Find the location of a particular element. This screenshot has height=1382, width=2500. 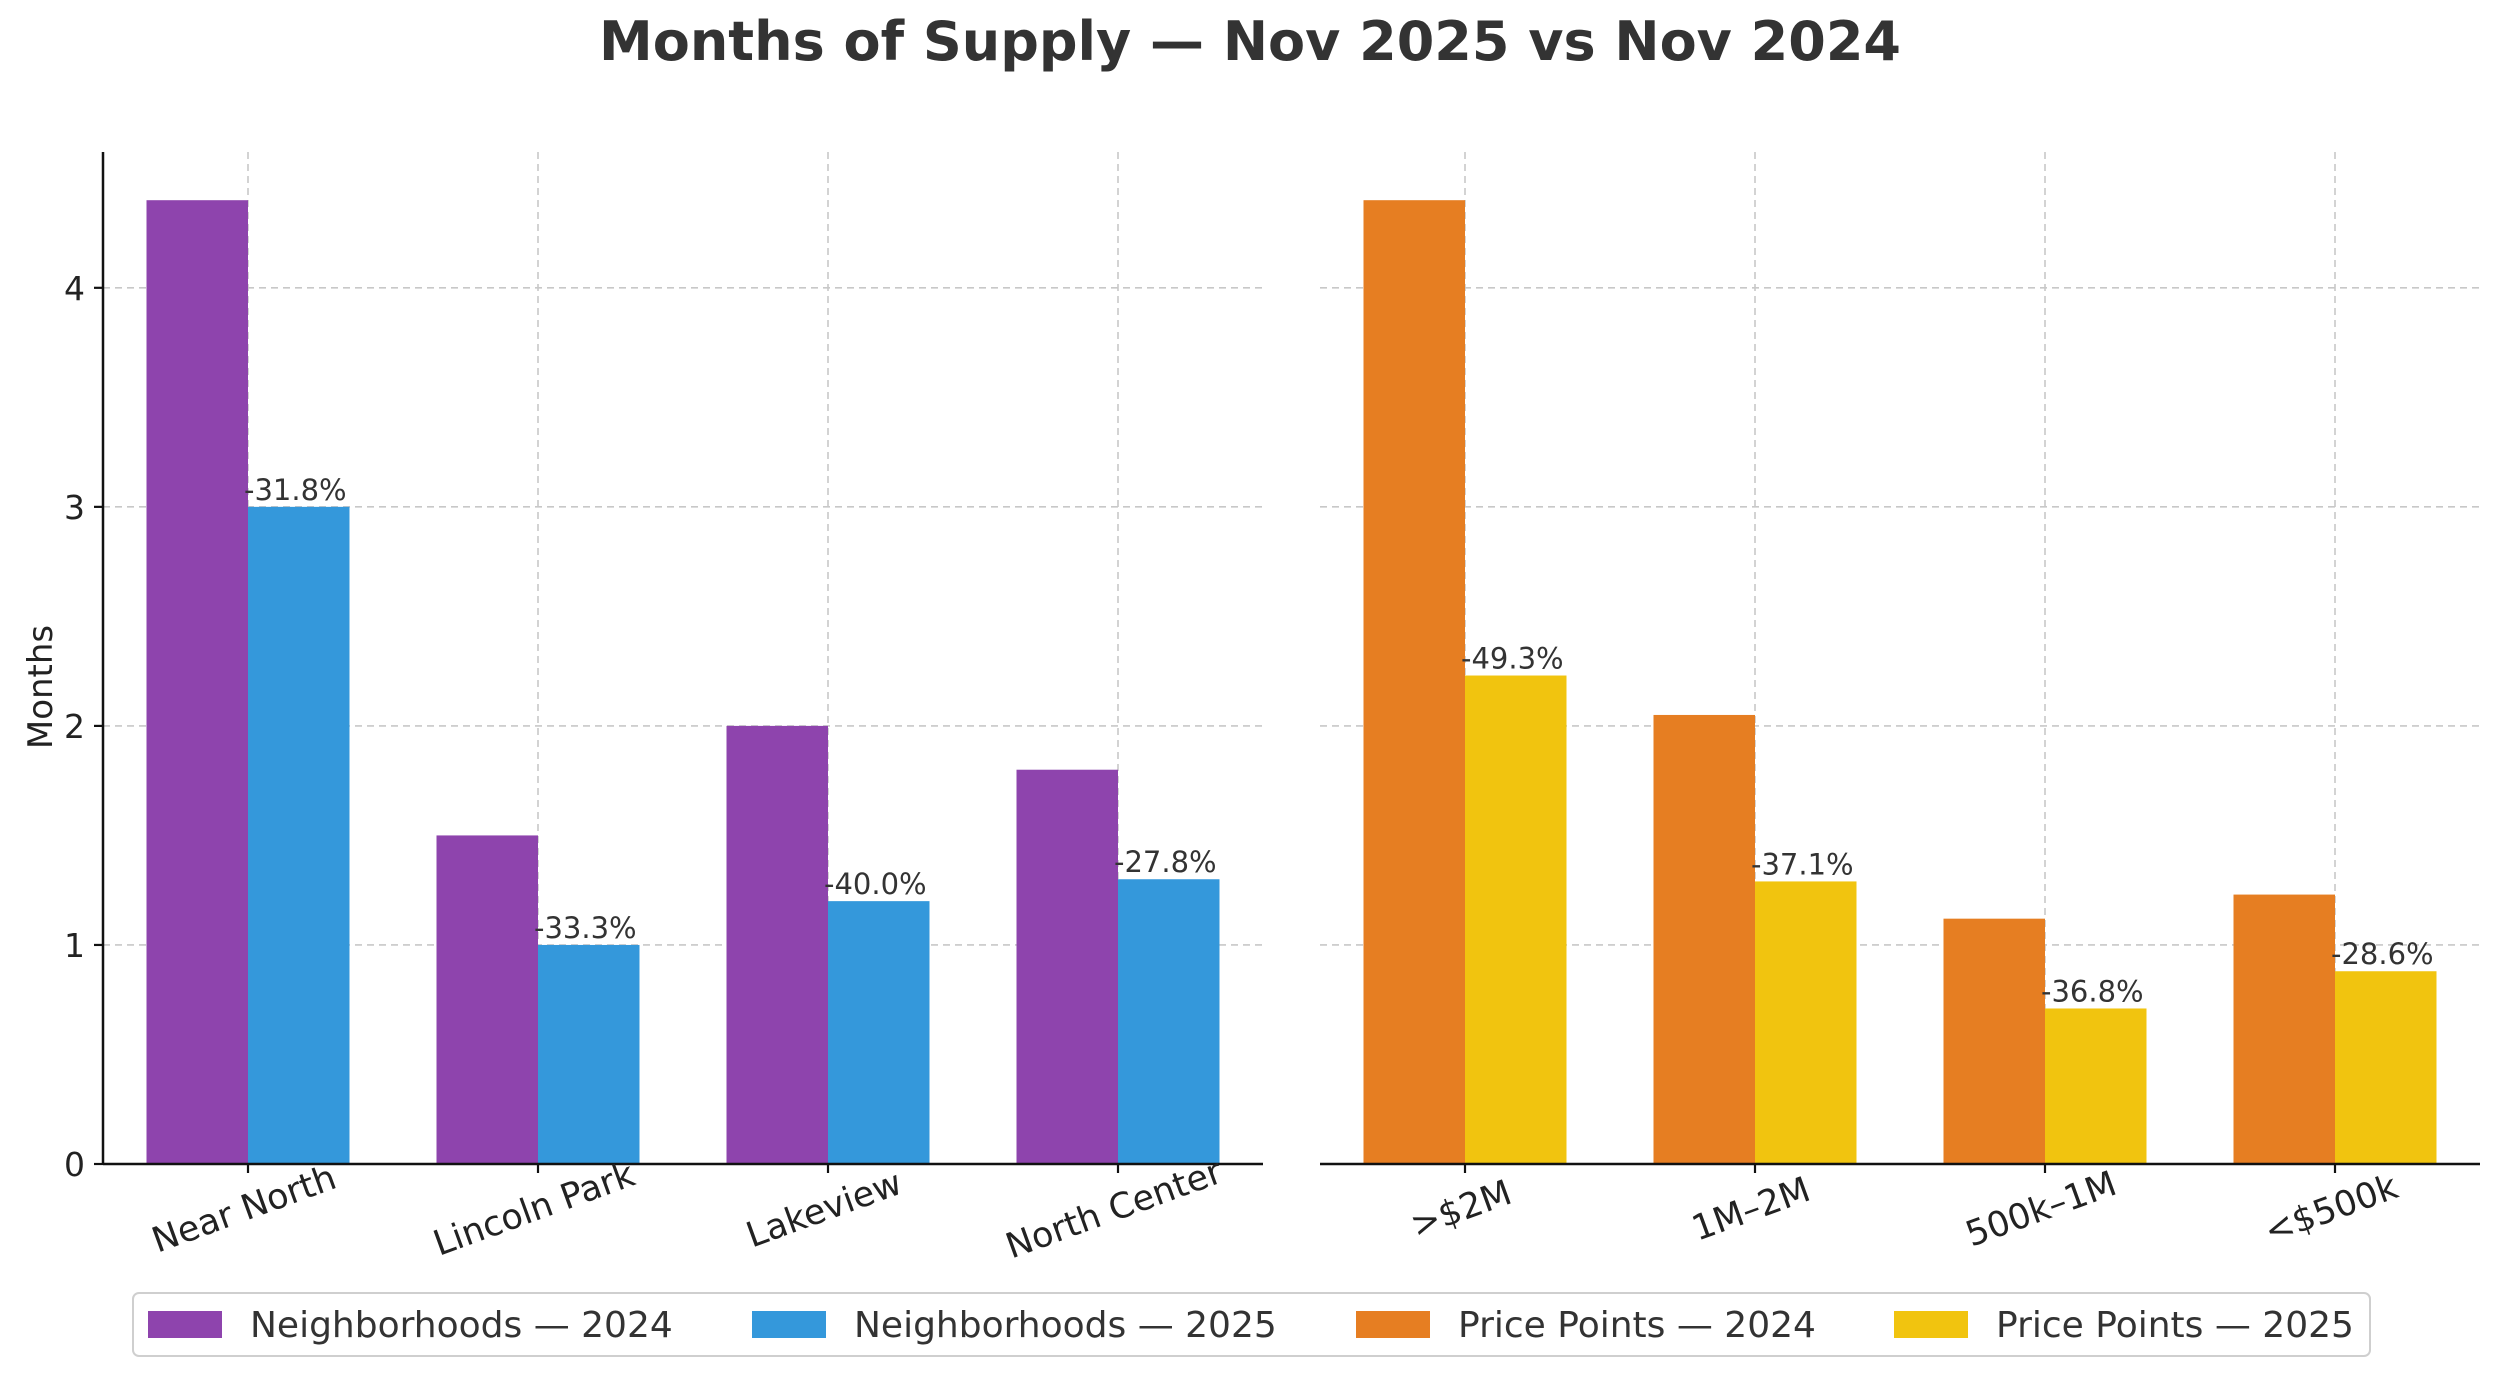

x-tick-label: Near North is located at coordinates (244, 1209).